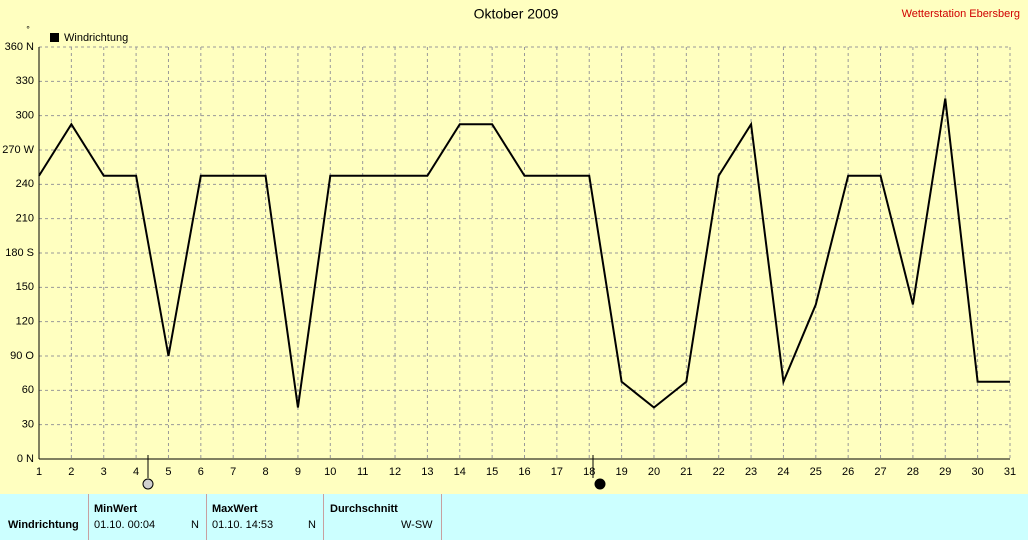 This screenshot has width=1028, height=540. I want to click on x-tick-label: 13, so click(427, 472).